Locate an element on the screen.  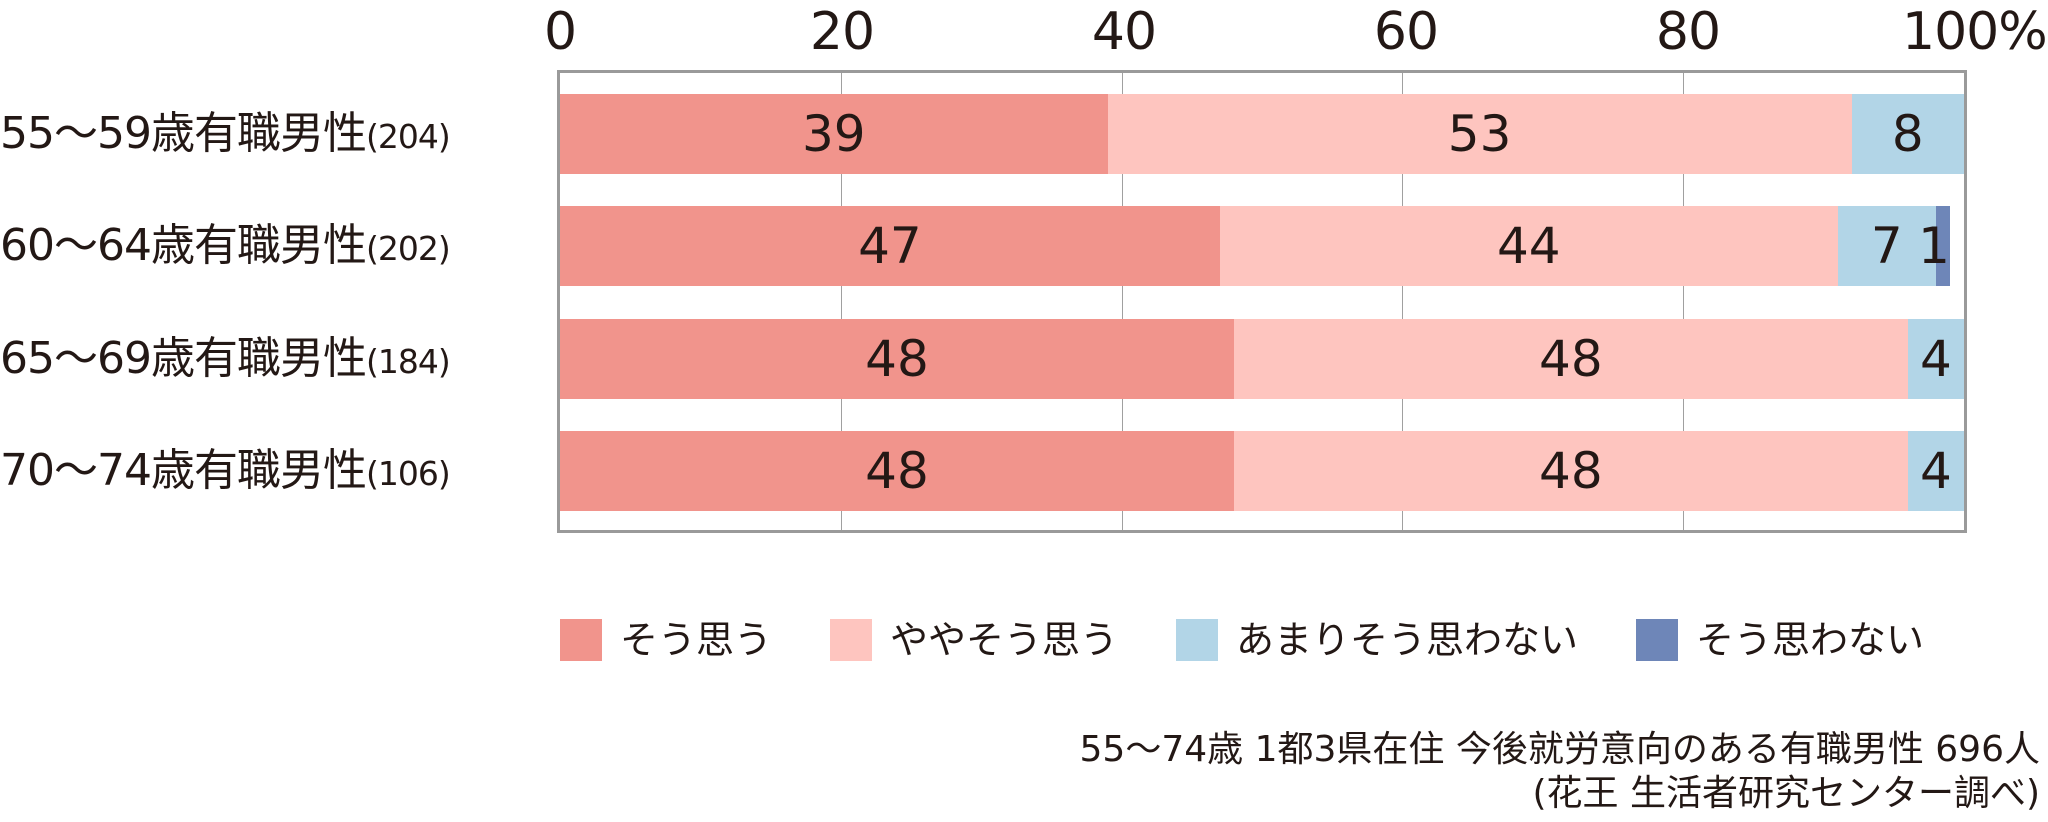
segment-somewhat-disagree: 8 is located at coordinates (1907, 134).